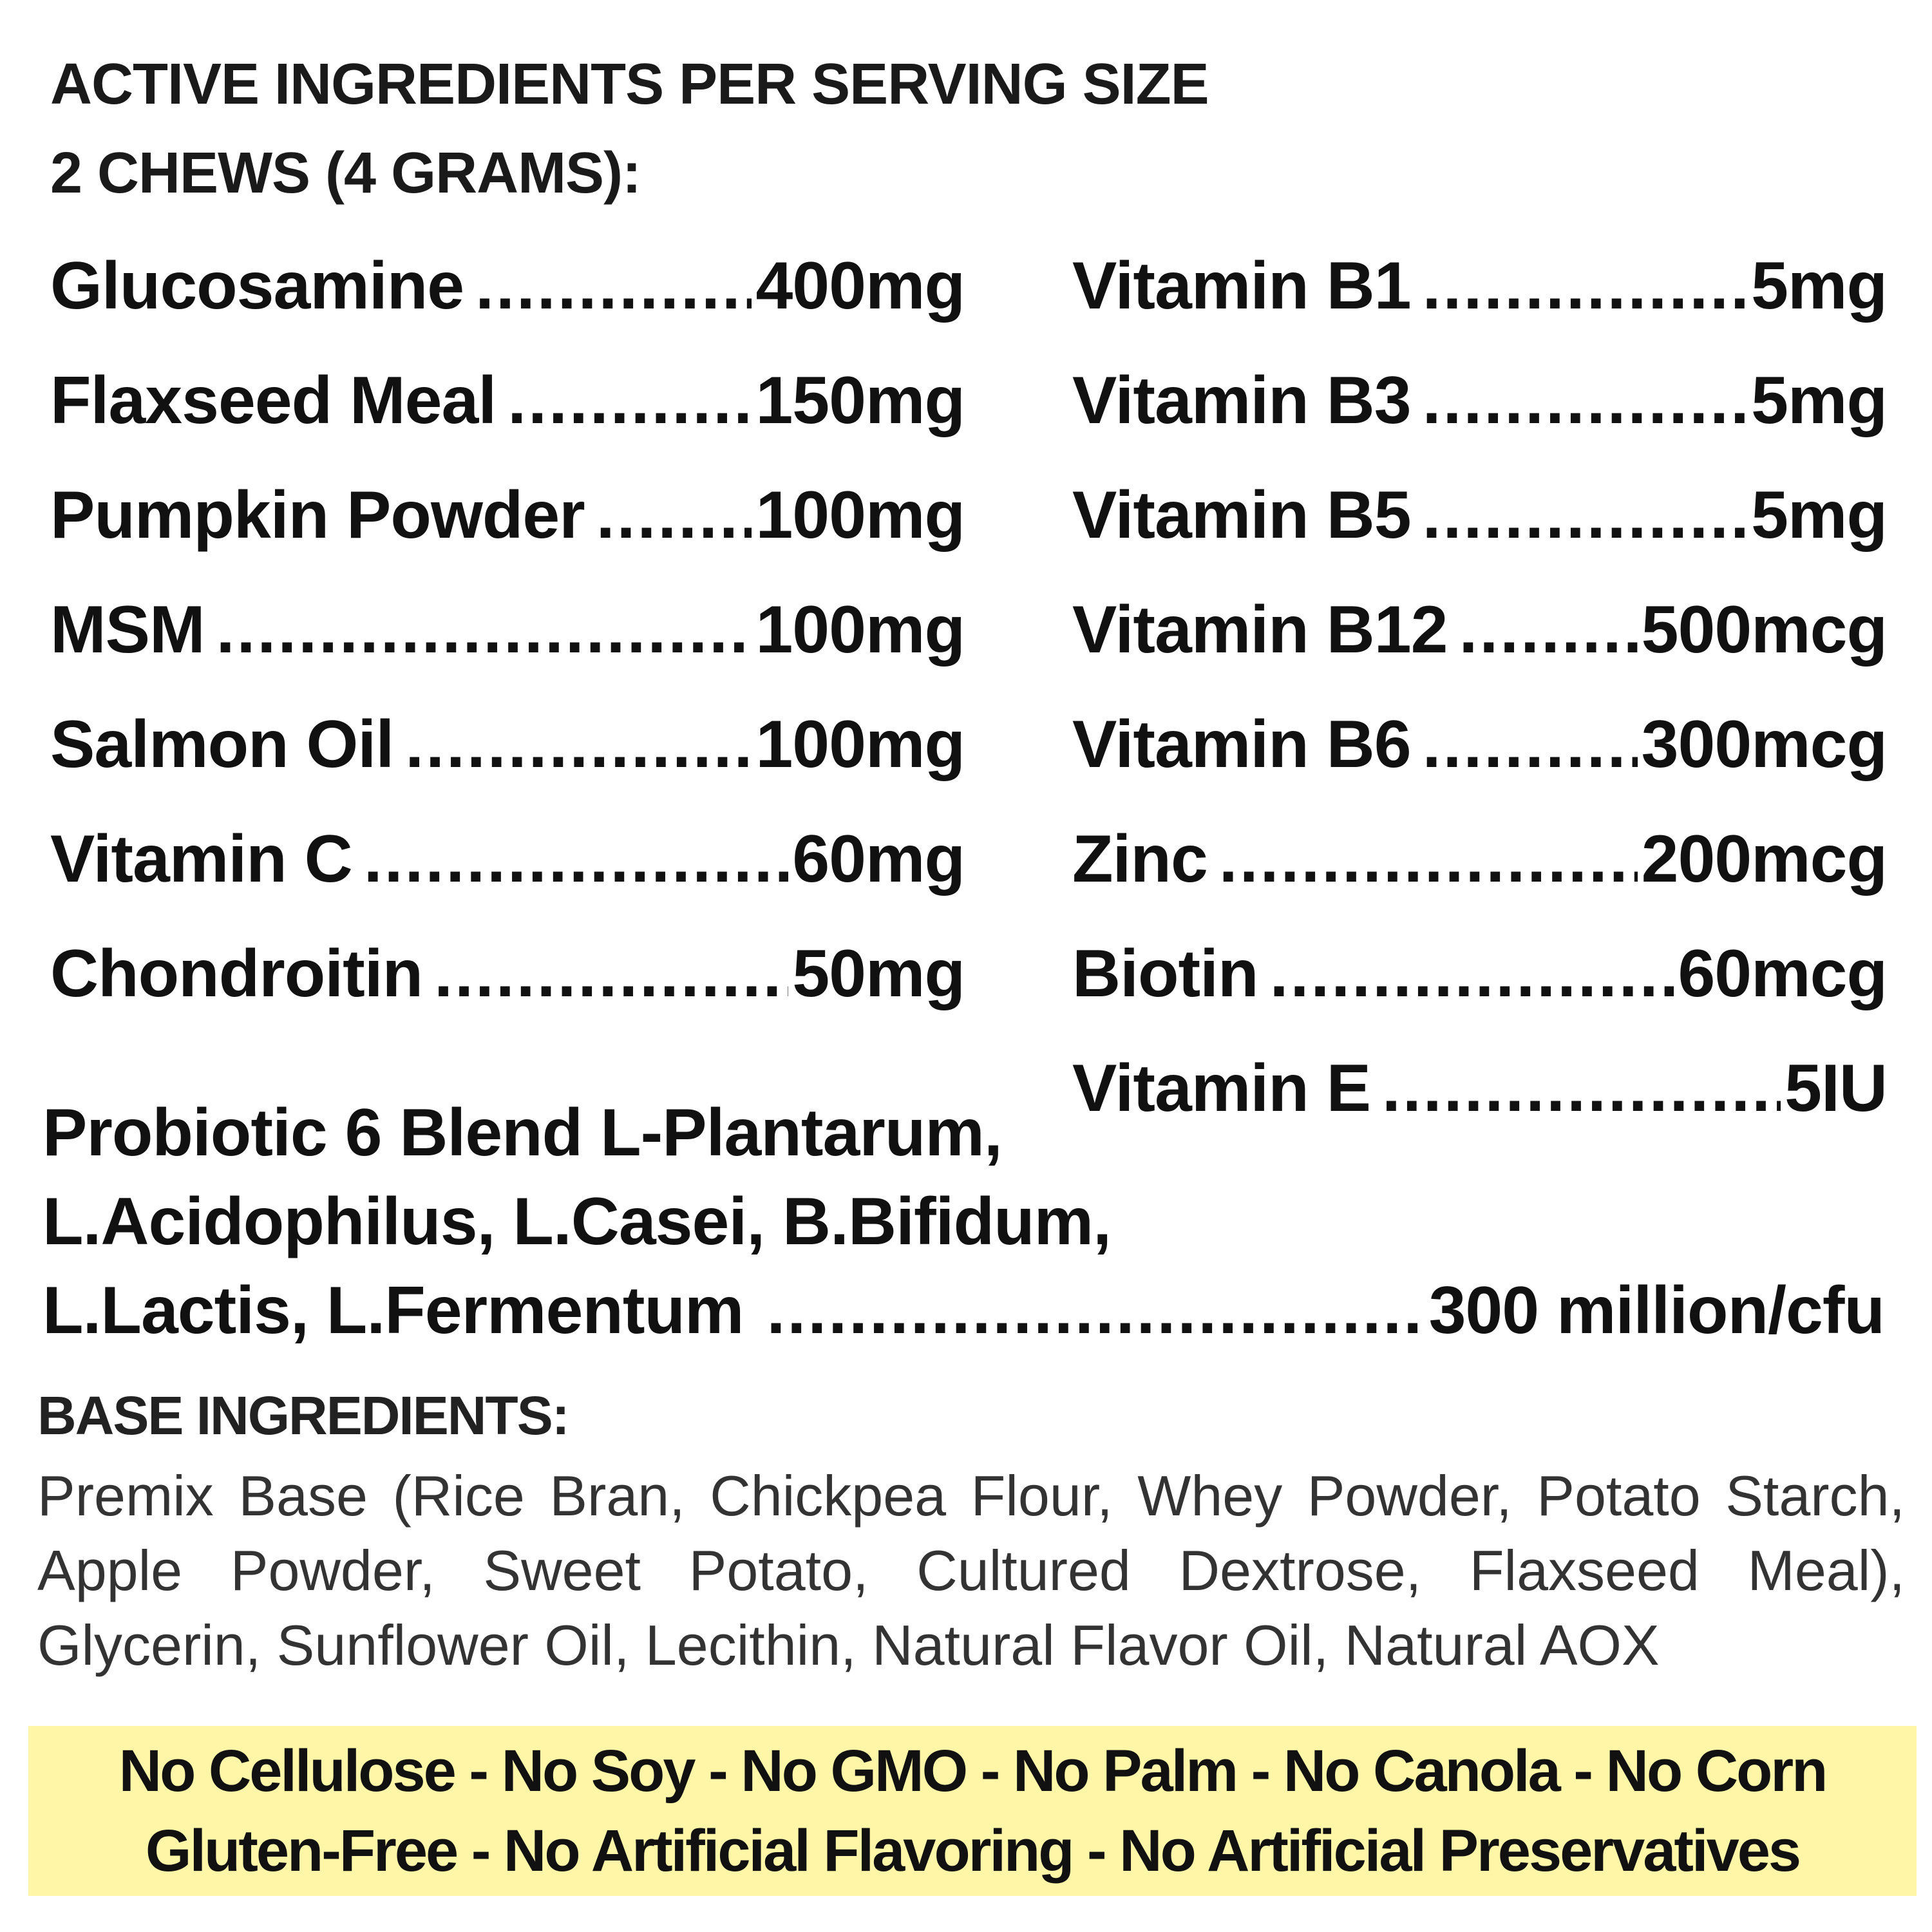 The height and width of the screenshot is (1932, 1932). Describe the element at coordinates (860, 285) in the screenshot. I see `ingredient-amount: 400mg` at that location.